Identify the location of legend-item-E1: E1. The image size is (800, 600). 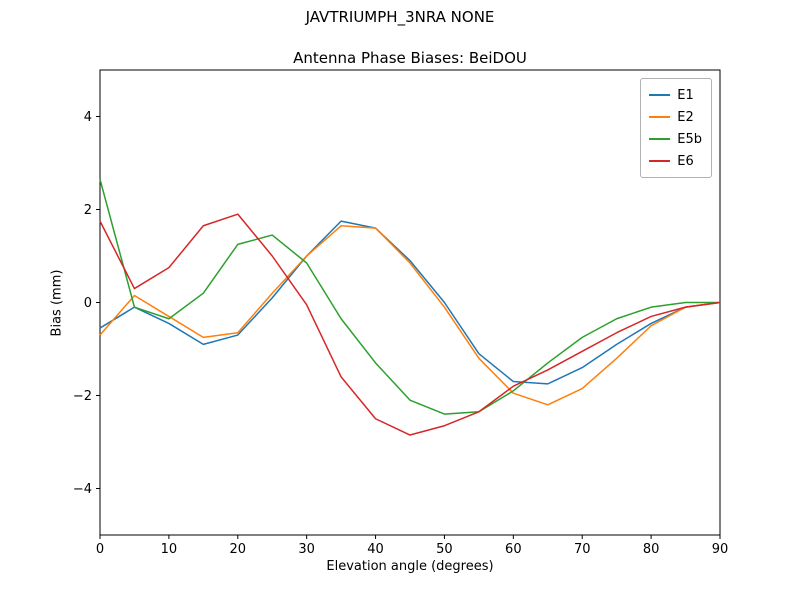
(675, 95).